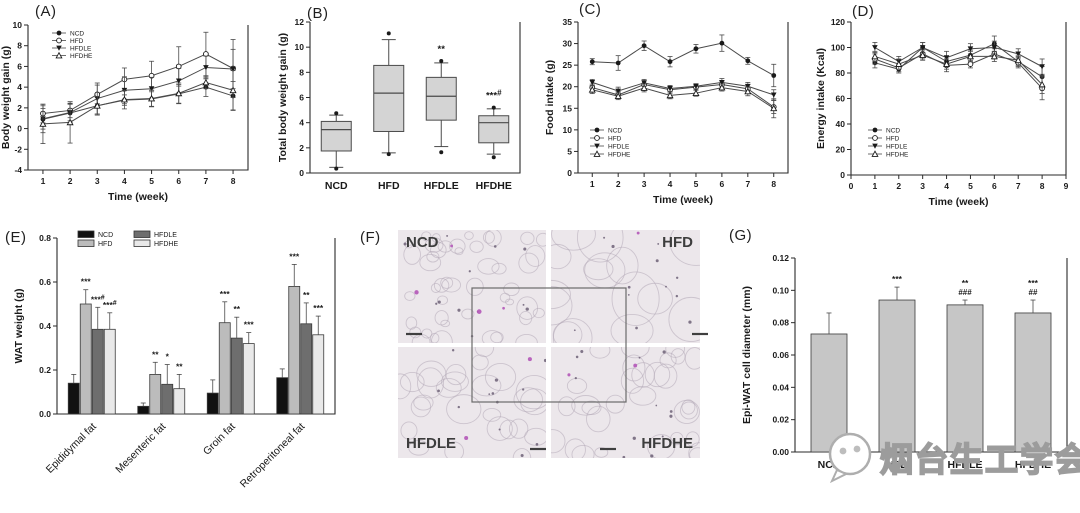 The image size is (1080, 513). What do you see at coordinates (568, 44) in the screenshot?
I see `svg-text: 30` at bounding box center [568, 44].